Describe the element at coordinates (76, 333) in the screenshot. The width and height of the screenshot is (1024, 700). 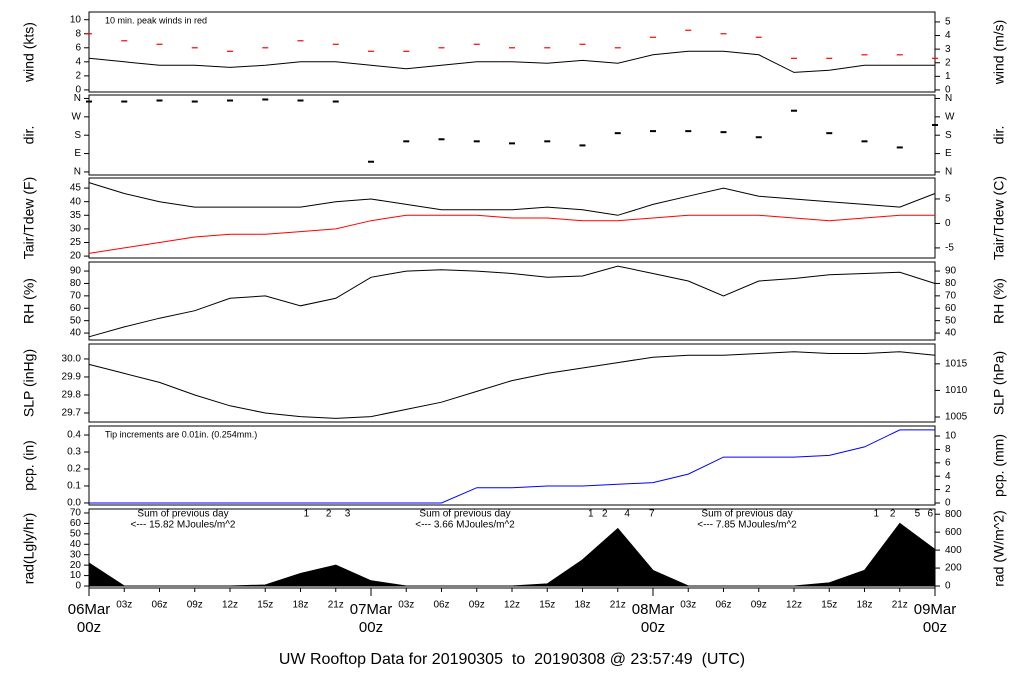
I see `y-tick-label: 40` at that location.